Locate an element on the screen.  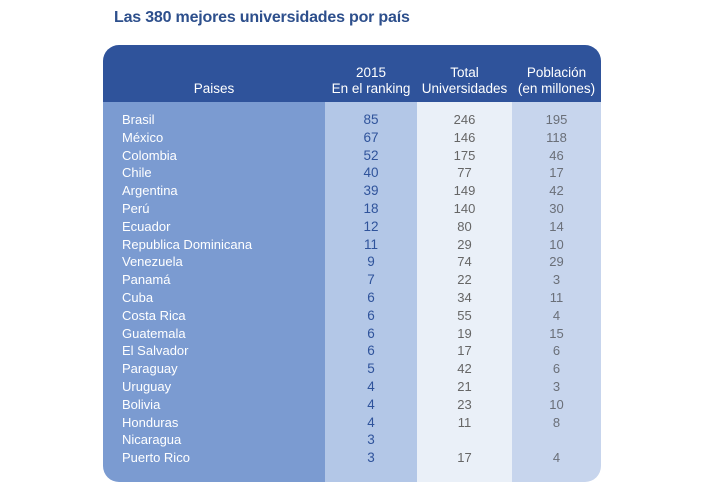
country-cell: Colombia is located at coordinates (149, 155).